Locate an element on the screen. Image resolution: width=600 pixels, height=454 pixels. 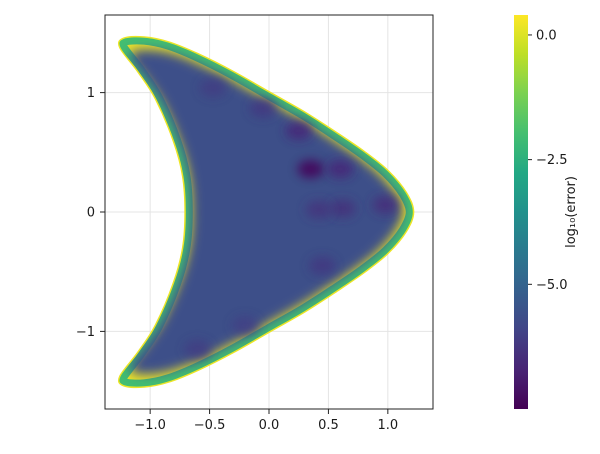
x-tick-label: 1.0 is located at coordinates (387, 425).